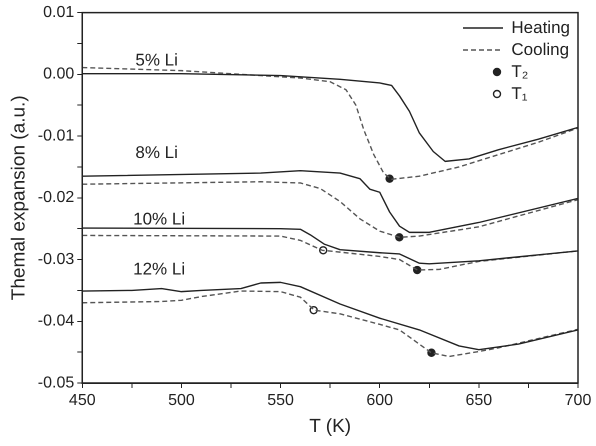 This screenshot has height=446, width=596. I want to click on y-tick-label: -0.02, so click(56, 197).